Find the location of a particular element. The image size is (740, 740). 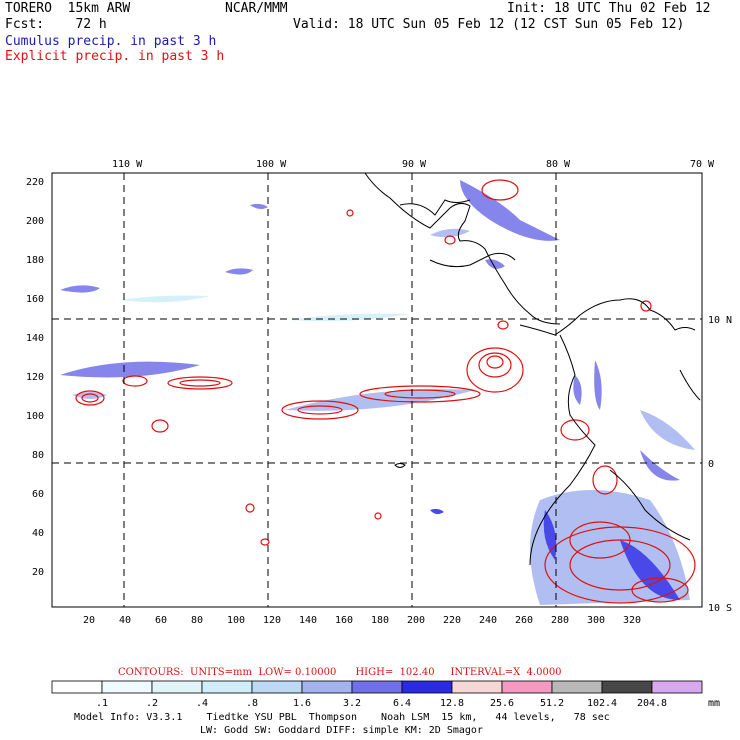

x-tick: 40 is located at coordinates (125, 620).